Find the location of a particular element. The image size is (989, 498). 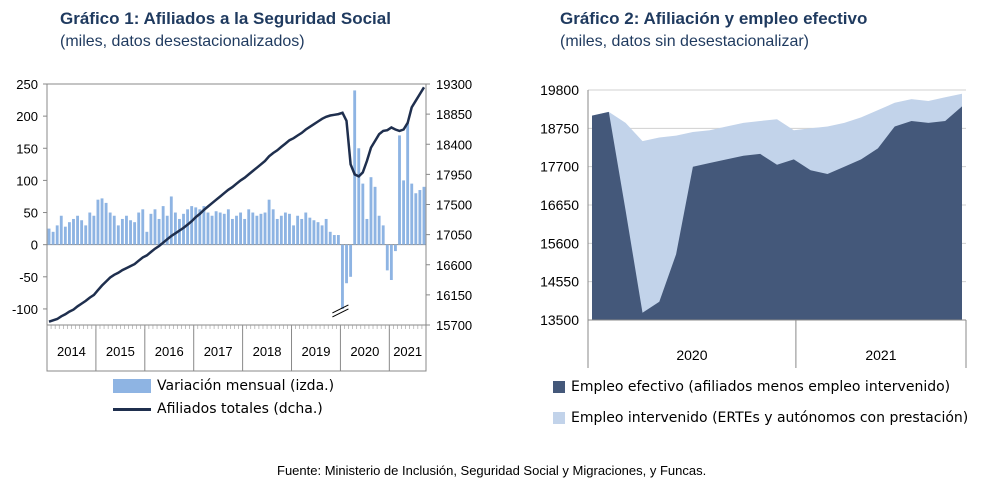

light-area-swatch is located at coordinates (559, 418).